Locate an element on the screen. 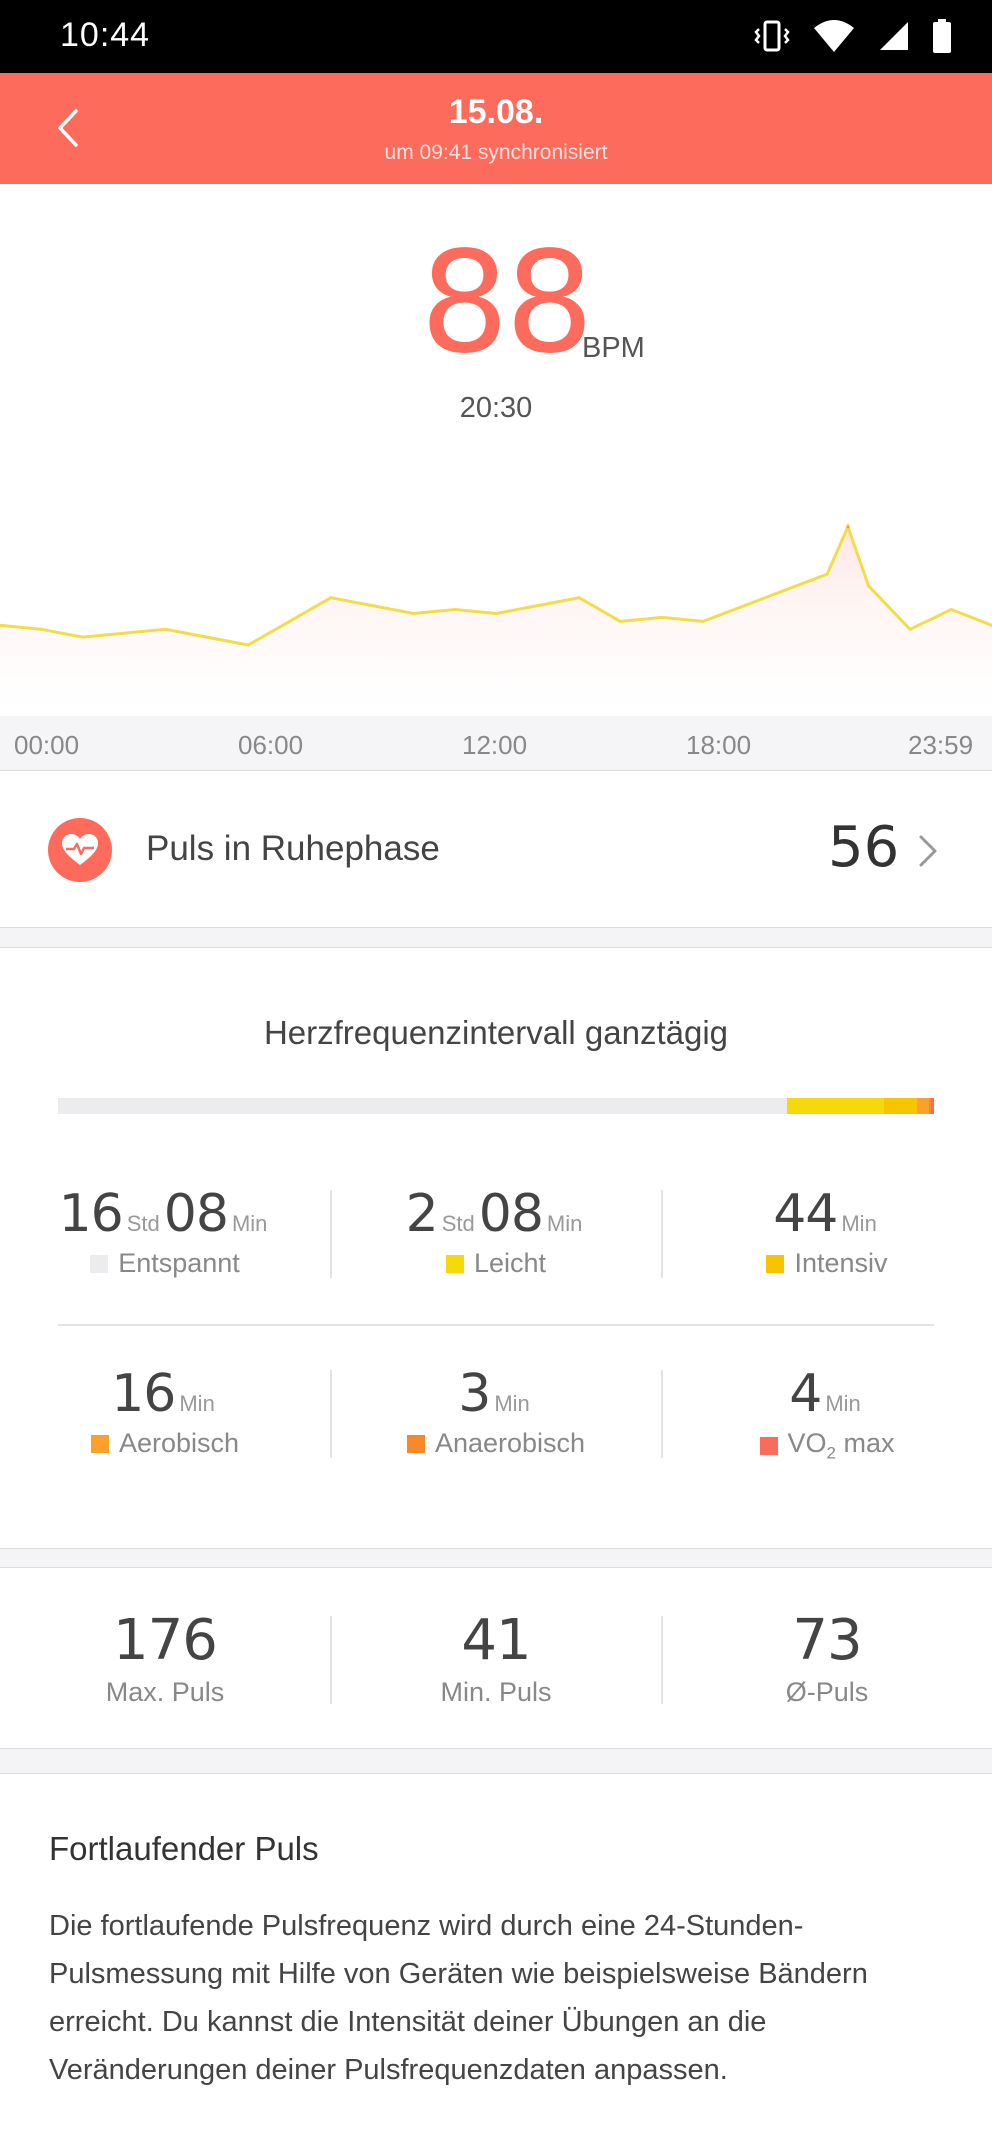 The width and height of the screenshot is (992, 2149). chevron-right-icon is located at coordinates (928, 851).